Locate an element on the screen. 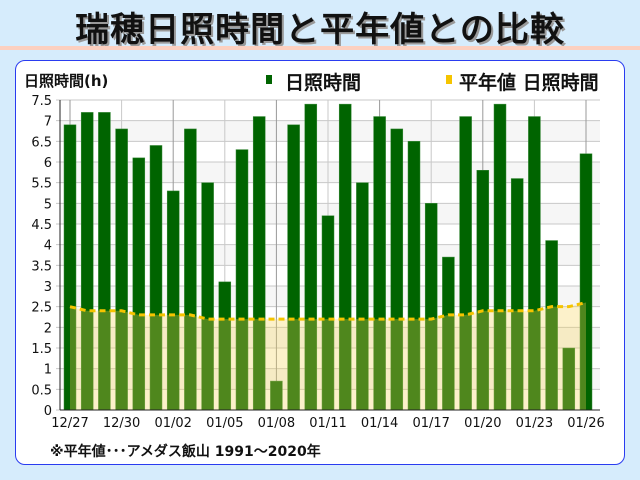 The height and width of the screenshot is (480, 640). x-tick-label: 01/20 is located at coordinates (482, 423).